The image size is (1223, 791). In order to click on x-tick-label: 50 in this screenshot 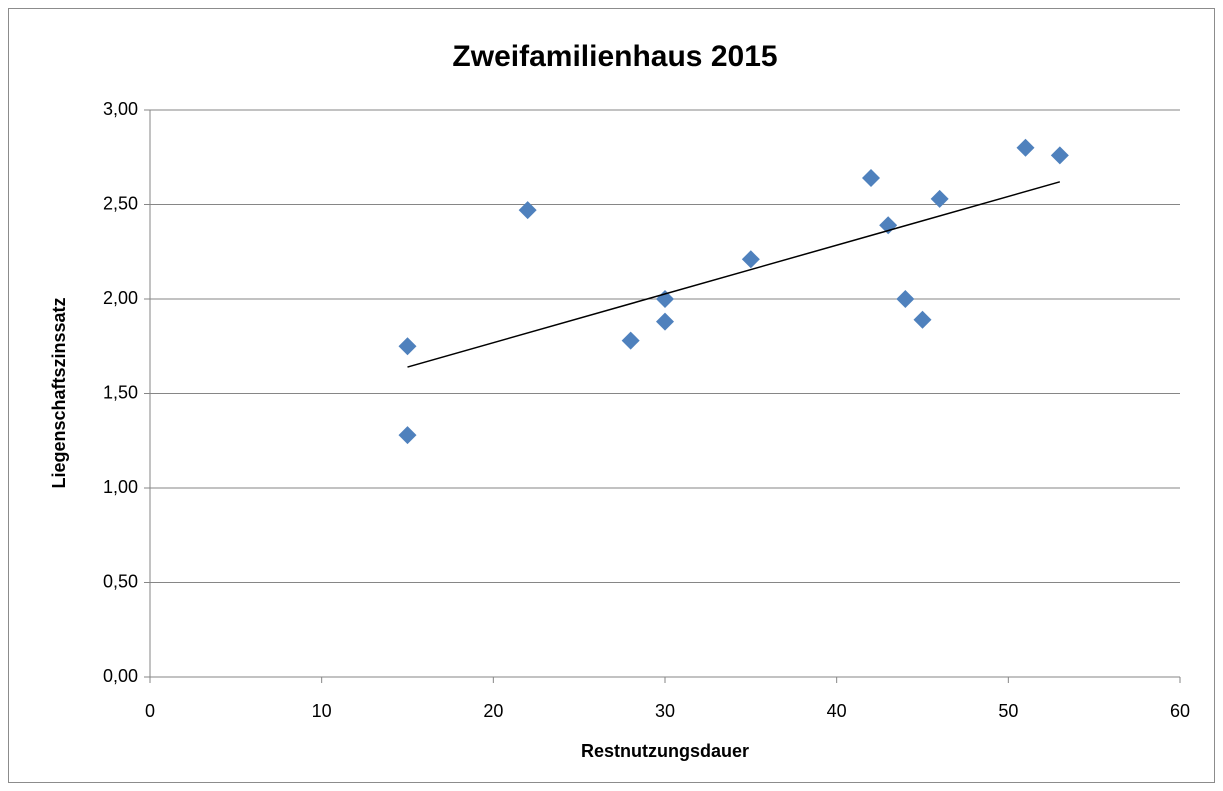, I will do `click(1008, 711)`.